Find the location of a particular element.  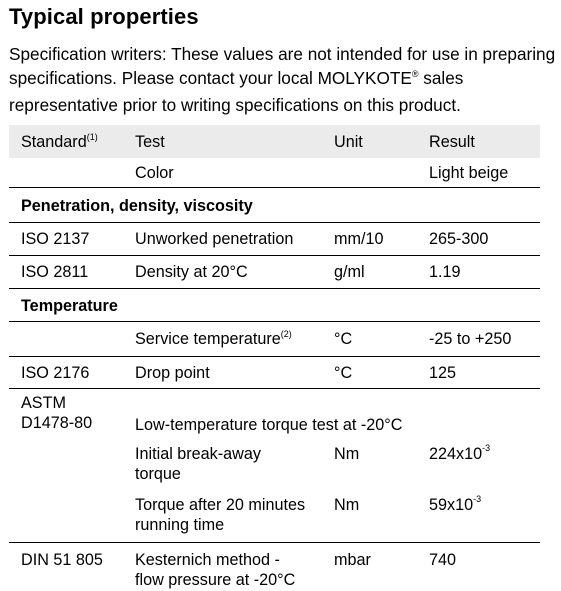

test-density: Density at 20°C is located at coordinates (191, 272).